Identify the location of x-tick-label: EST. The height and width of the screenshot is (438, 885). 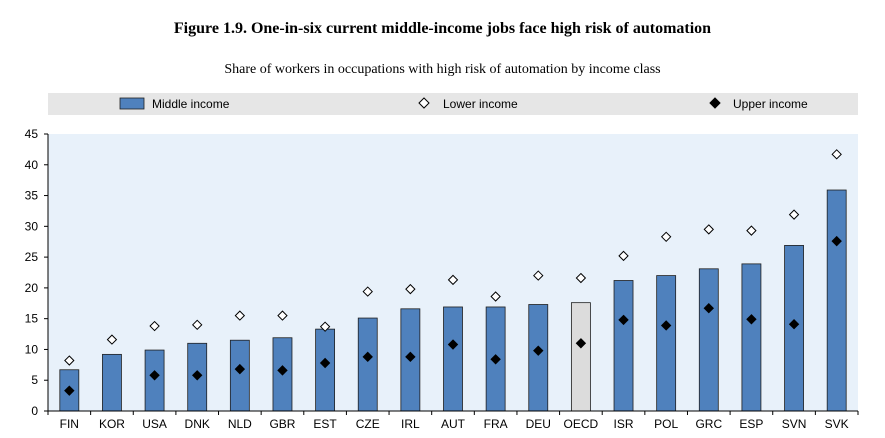
(325, 424).